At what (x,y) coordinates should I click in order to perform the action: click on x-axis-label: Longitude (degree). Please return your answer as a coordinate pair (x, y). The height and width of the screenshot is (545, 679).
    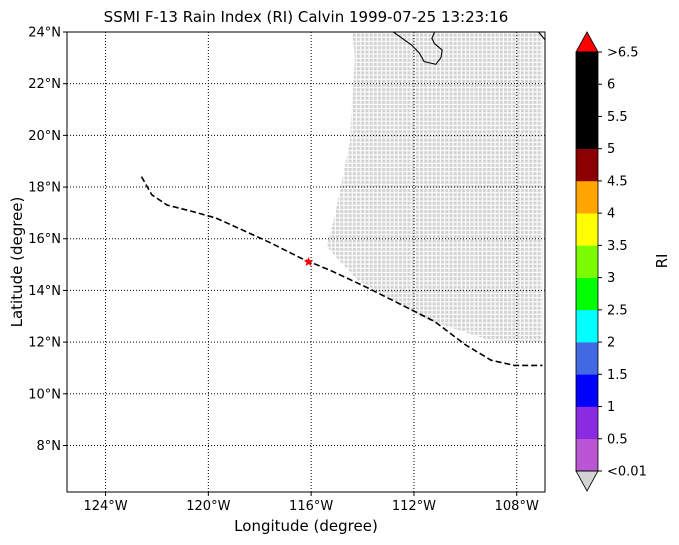
    Looking at the image, I should click on (306, 526).